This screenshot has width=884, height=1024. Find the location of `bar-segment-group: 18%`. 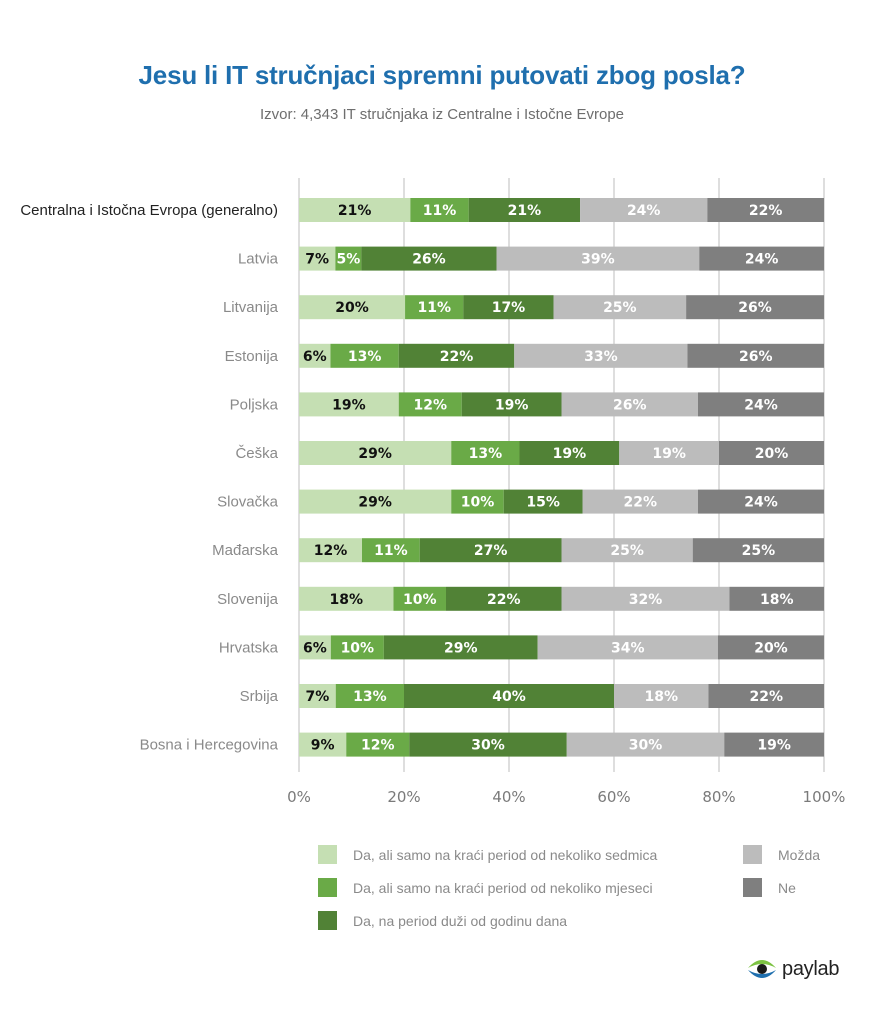

bar-segment-group: 18% is located at coordinates (346, 598).